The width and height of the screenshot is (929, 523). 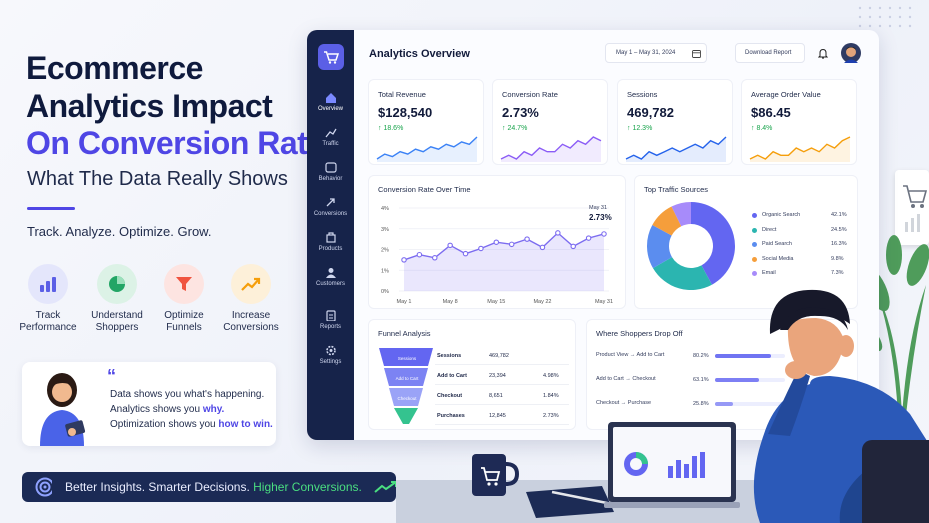 I want to click on nav-item-behavior: Behavior, so click(x=330, y=172).